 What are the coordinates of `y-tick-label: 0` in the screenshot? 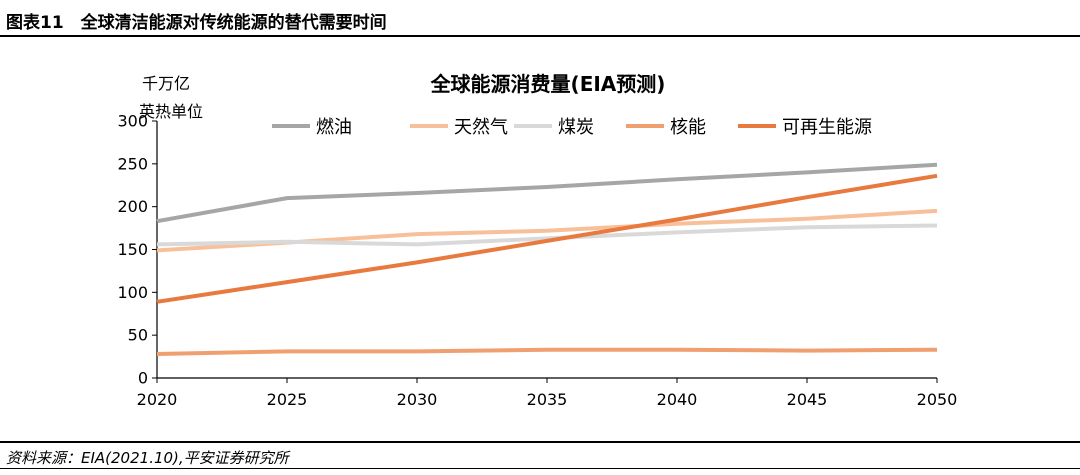 It's located at (143, 378).